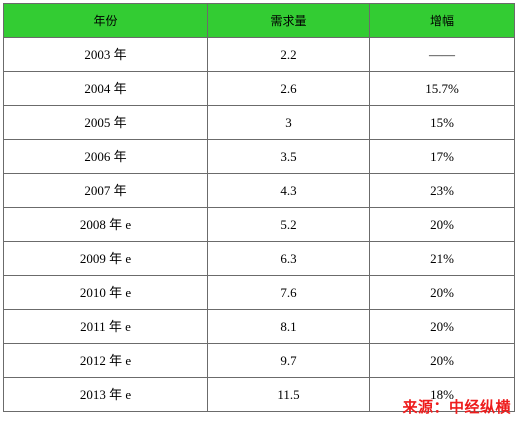 This screenshot has height=422, width=518. Describe the element at coordinates (288, 326) in the screenshot. I see `cell-demand: 8.1` at that location.